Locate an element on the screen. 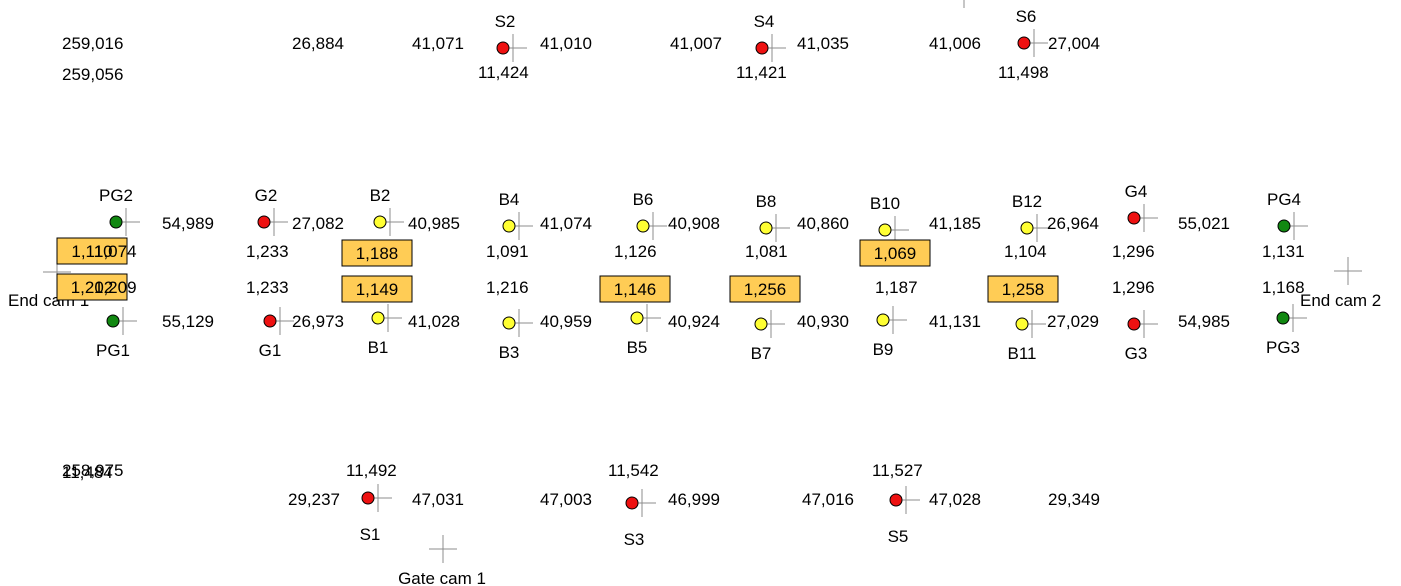  distance-top-left-2: 259,056 is located at coordinates (92, 74).